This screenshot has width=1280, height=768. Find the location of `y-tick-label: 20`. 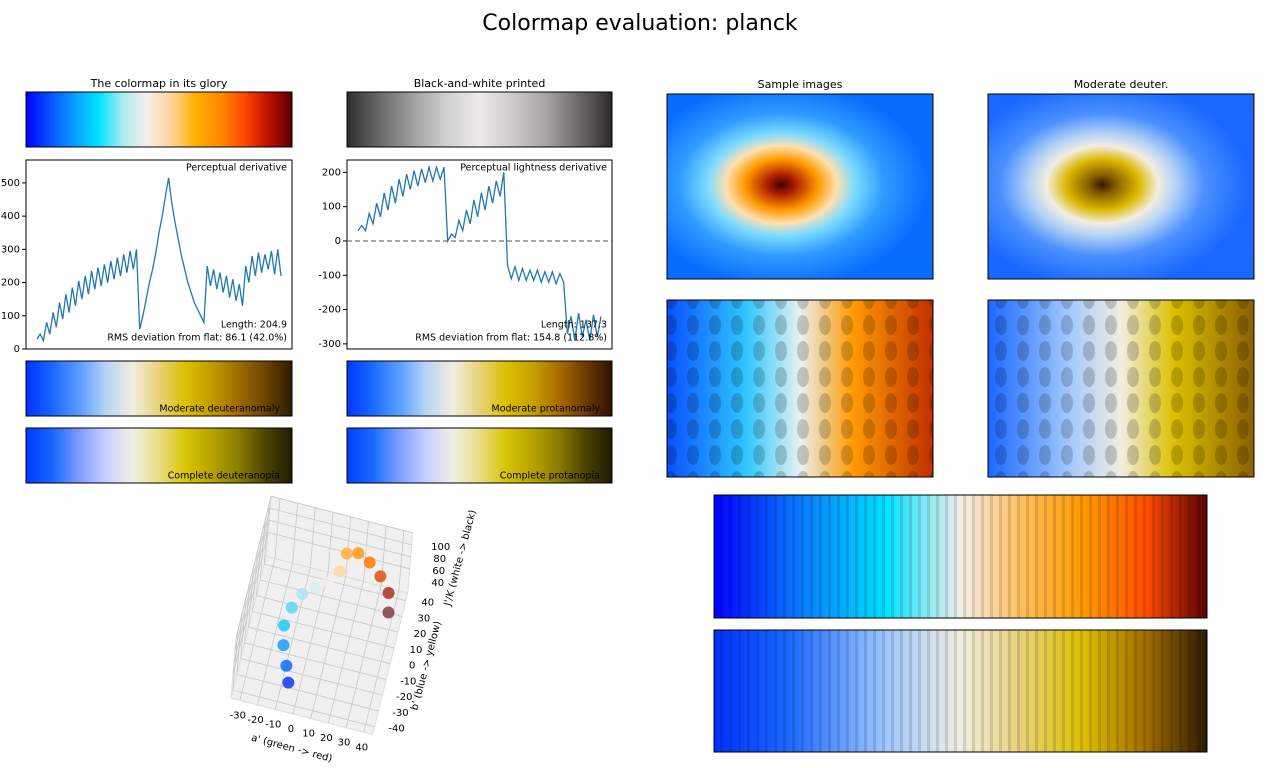

y-tick-label: 20 is located at coordinates (420, 634).